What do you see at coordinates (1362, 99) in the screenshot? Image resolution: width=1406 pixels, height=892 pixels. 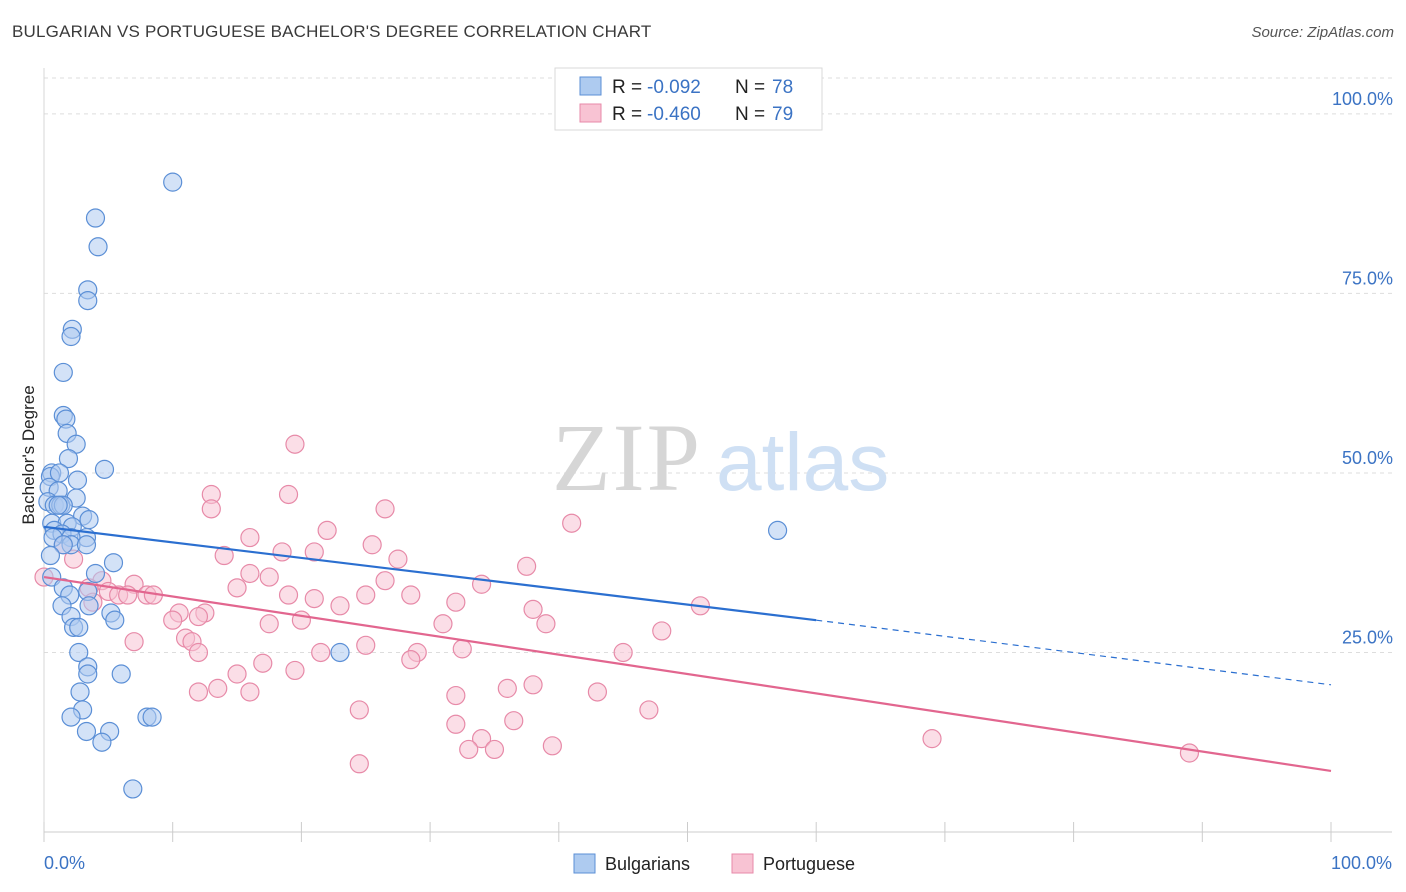 I see `y-tick-label: 100.0%` at bounding box center [1362, 99].